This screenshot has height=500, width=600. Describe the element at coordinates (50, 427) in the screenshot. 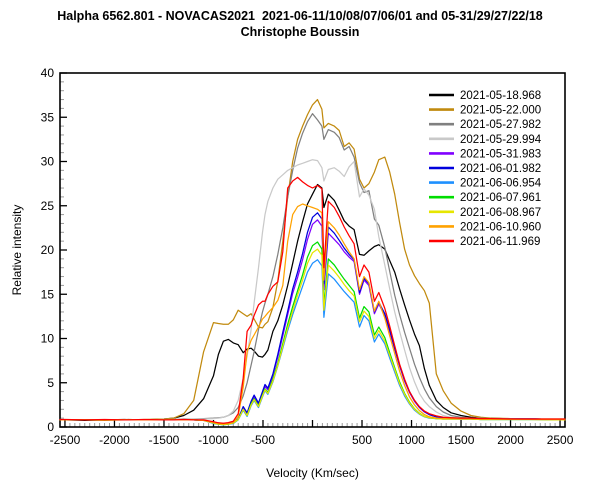

I see `y-tick-label: 0` at that location.